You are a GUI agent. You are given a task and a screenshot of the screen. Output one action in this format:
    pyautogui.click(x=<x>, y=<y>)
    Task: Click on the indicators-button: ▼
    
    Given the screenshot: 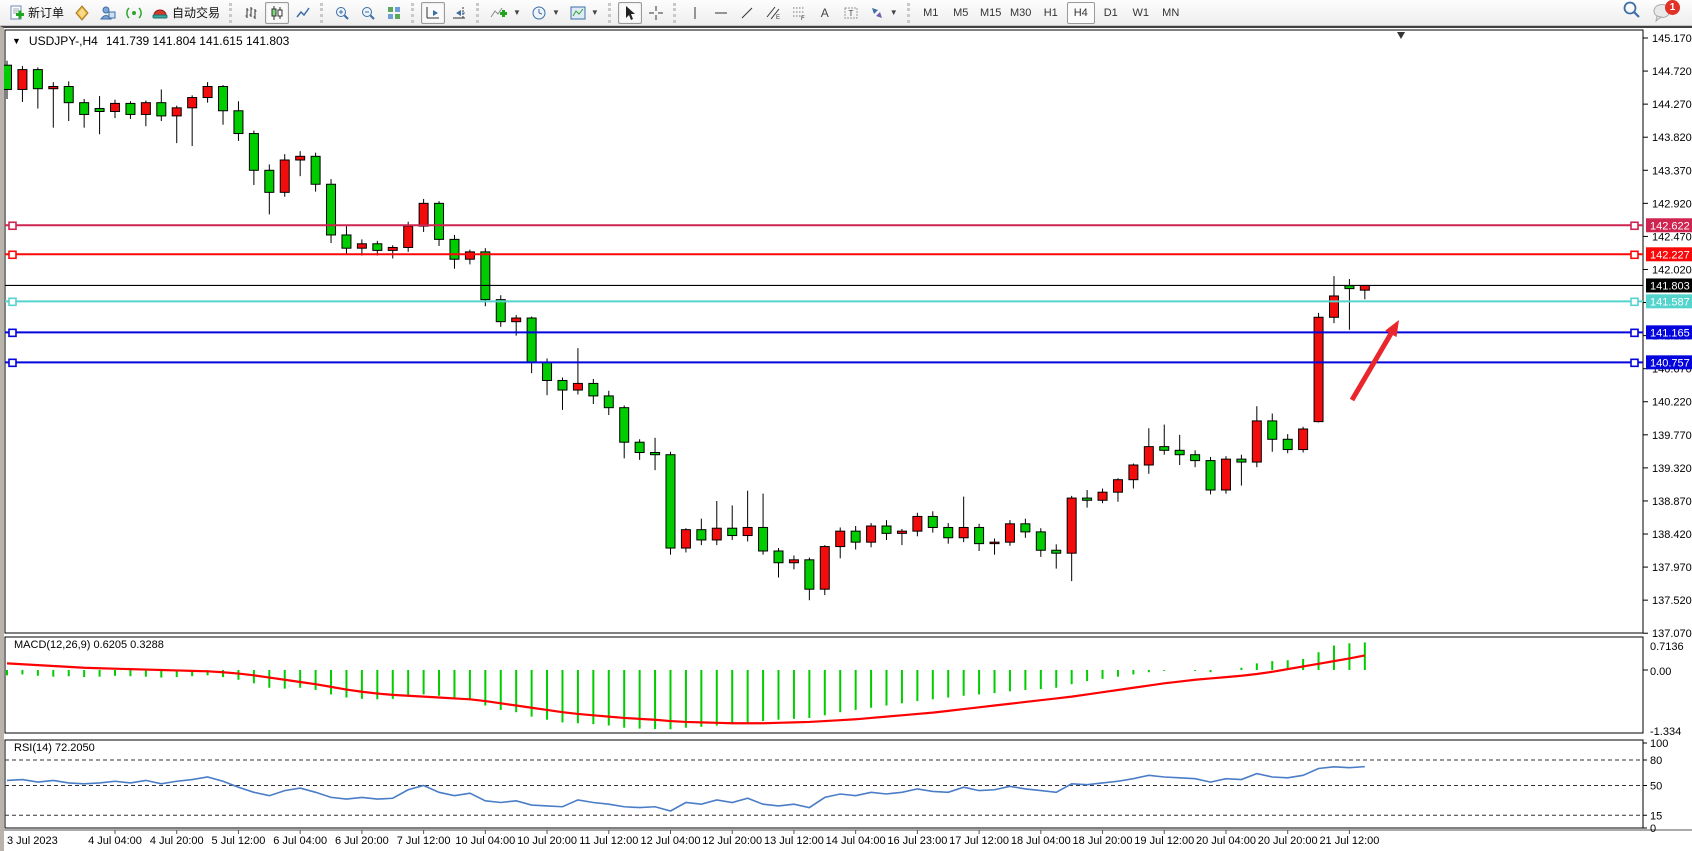 What is the action you would take?
    pyautogui.click(x=505, y=13)
    